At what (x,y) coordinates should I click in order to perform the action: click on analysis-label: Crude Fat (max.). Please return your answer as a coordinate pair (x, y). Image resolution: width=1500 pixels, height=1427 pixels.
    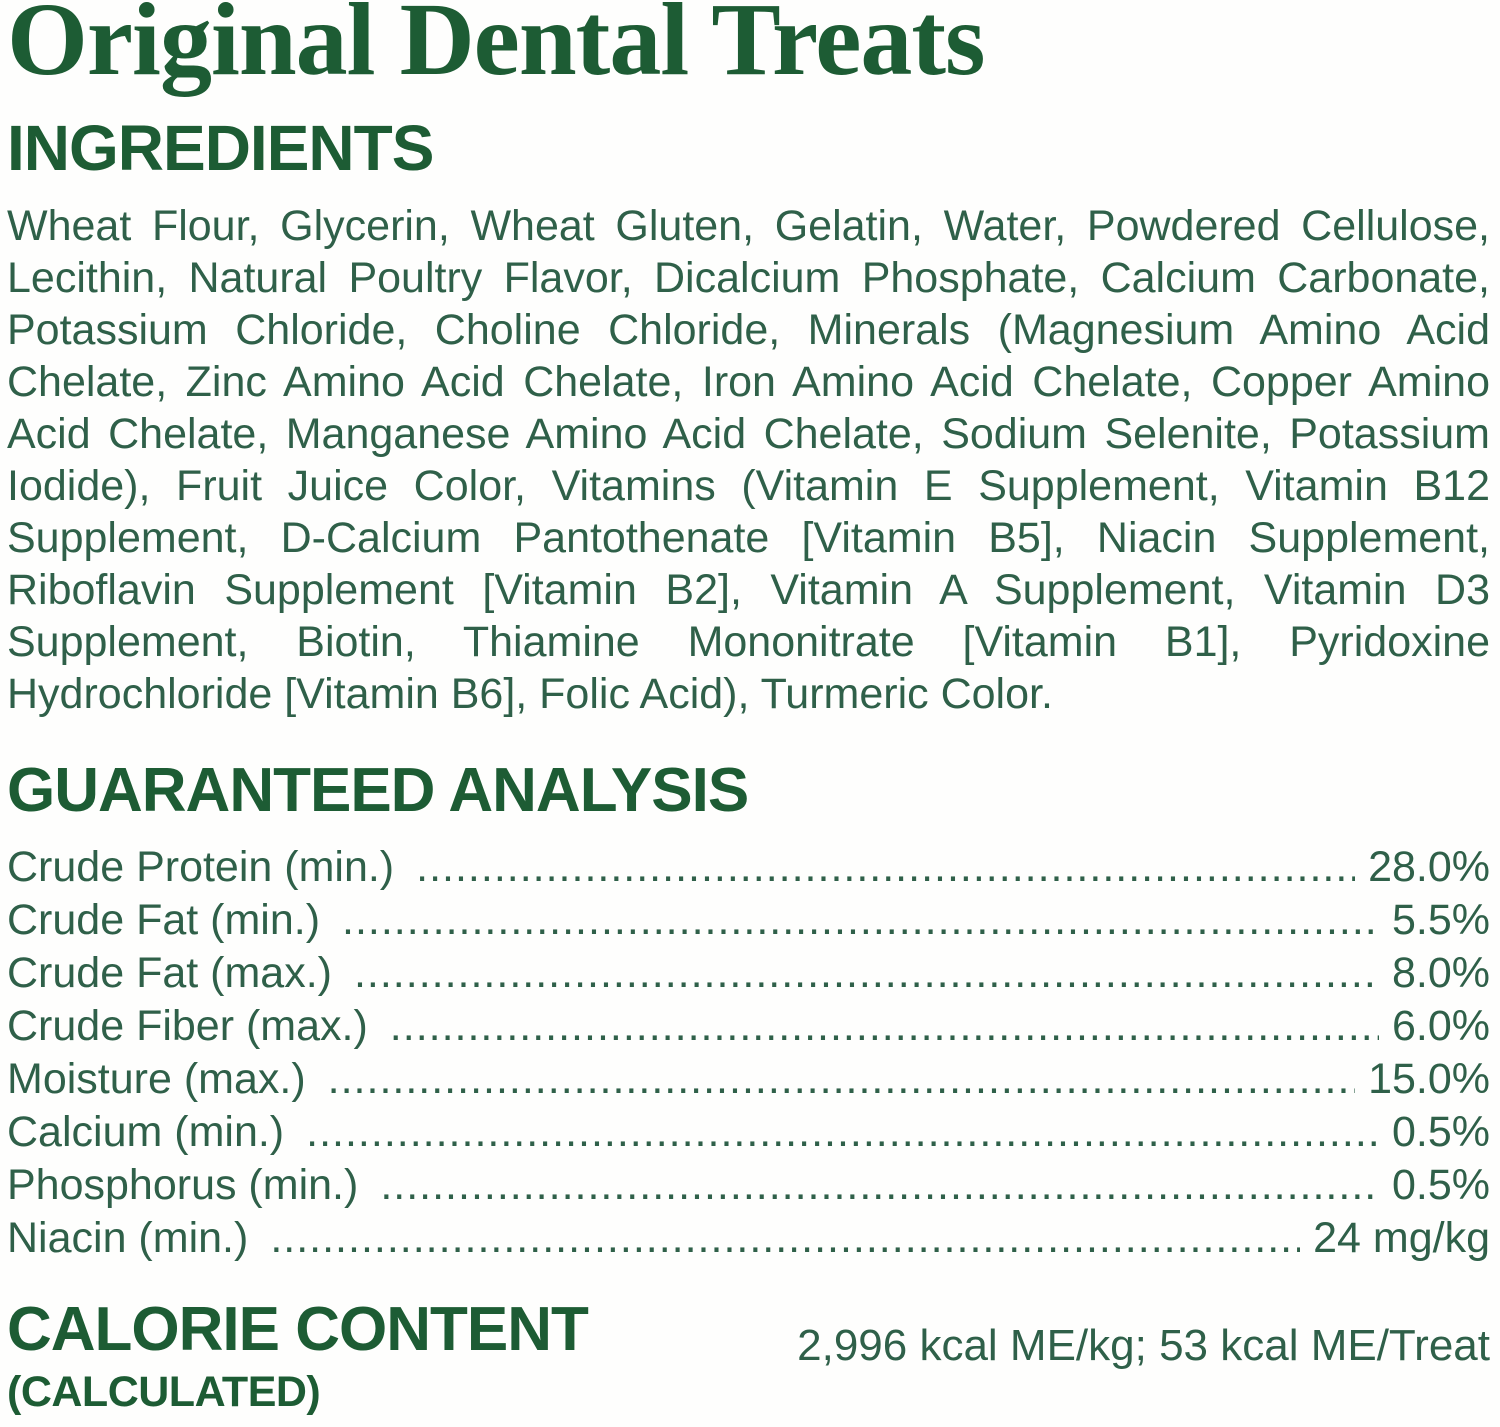
    Looking at the image, I should click on (169, 973).